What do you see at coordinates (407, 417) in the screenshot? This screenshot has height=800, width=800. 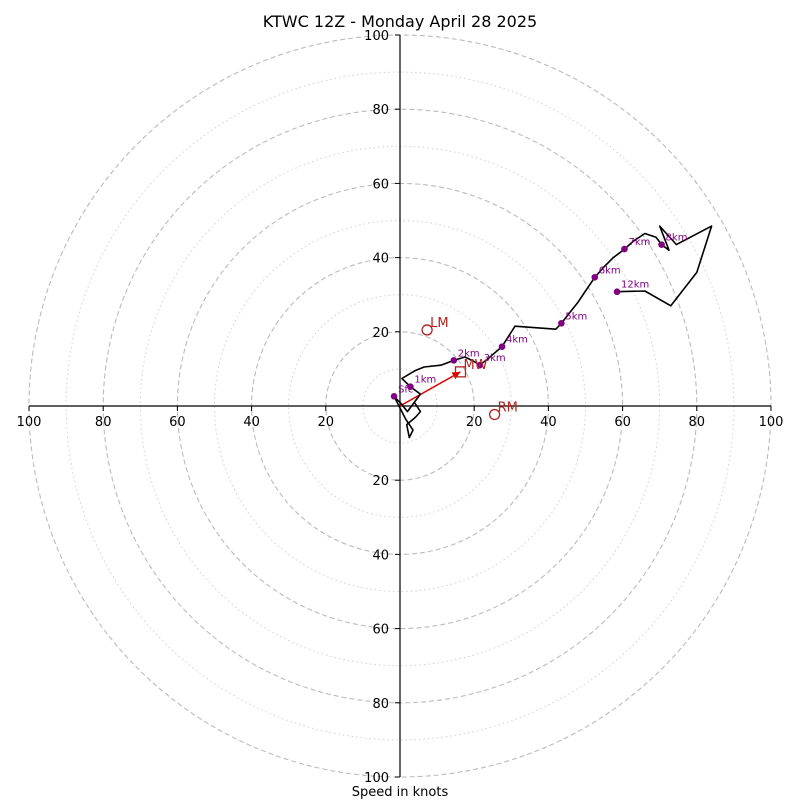 I see `hodograph-trace-lower` at bounding box center [407, 417].